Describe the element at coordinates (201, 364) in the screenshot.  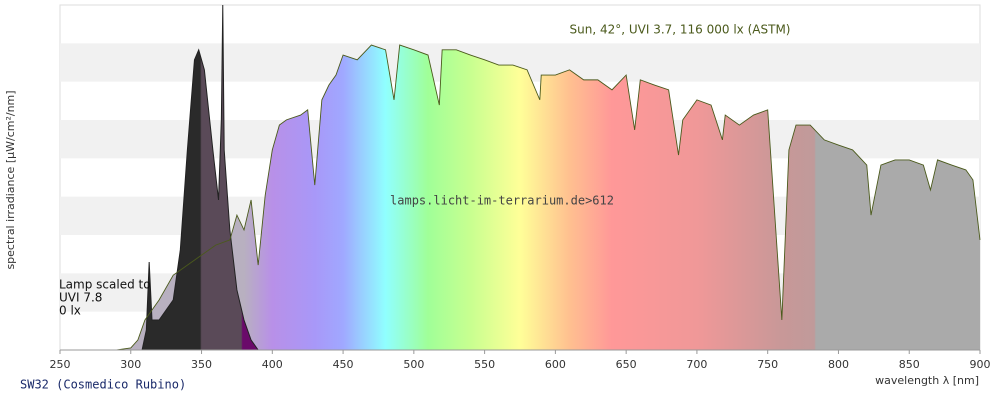
I see `x-tick-label: 350` at that location.